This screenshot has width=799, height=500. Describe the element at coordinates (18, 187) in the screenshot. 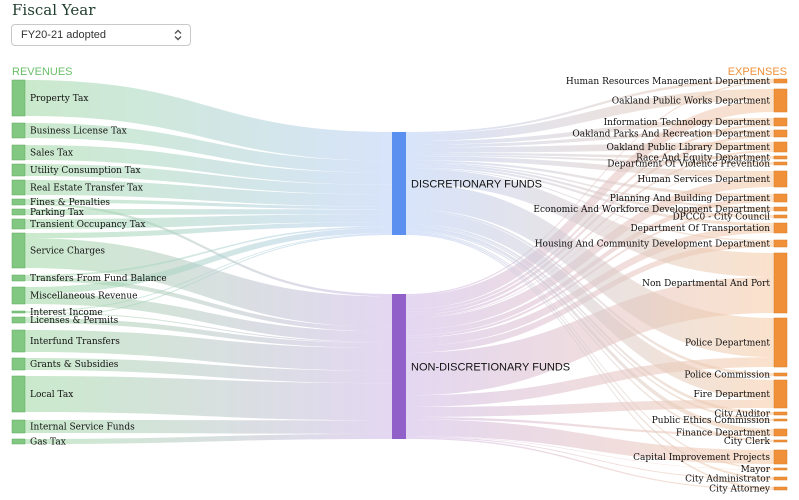

I see `revenue-node-real-estate-transfer-tax` at that location.